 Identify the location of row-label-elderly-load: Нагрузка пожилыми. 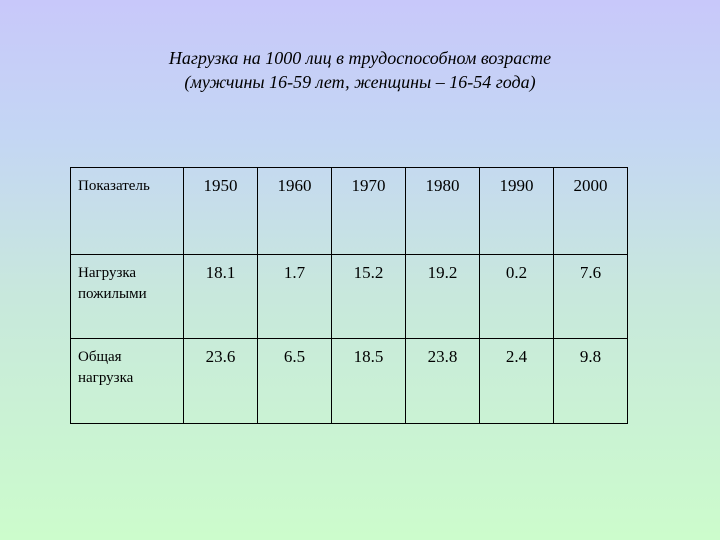
(127, 296).